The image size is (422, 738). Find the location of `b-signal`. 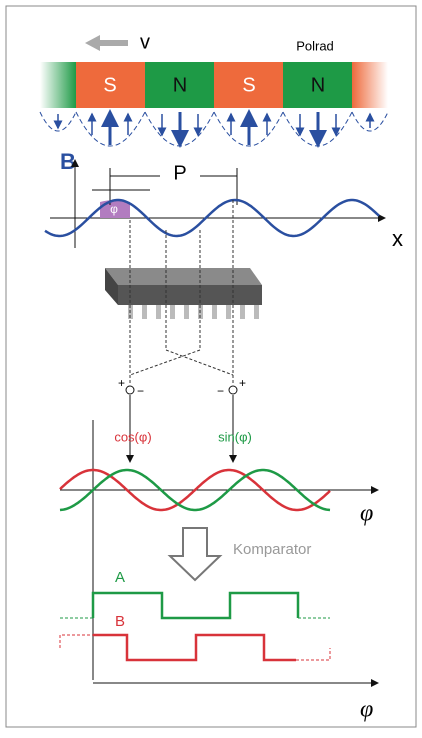

b-signal is located at coordinates (194, 647).